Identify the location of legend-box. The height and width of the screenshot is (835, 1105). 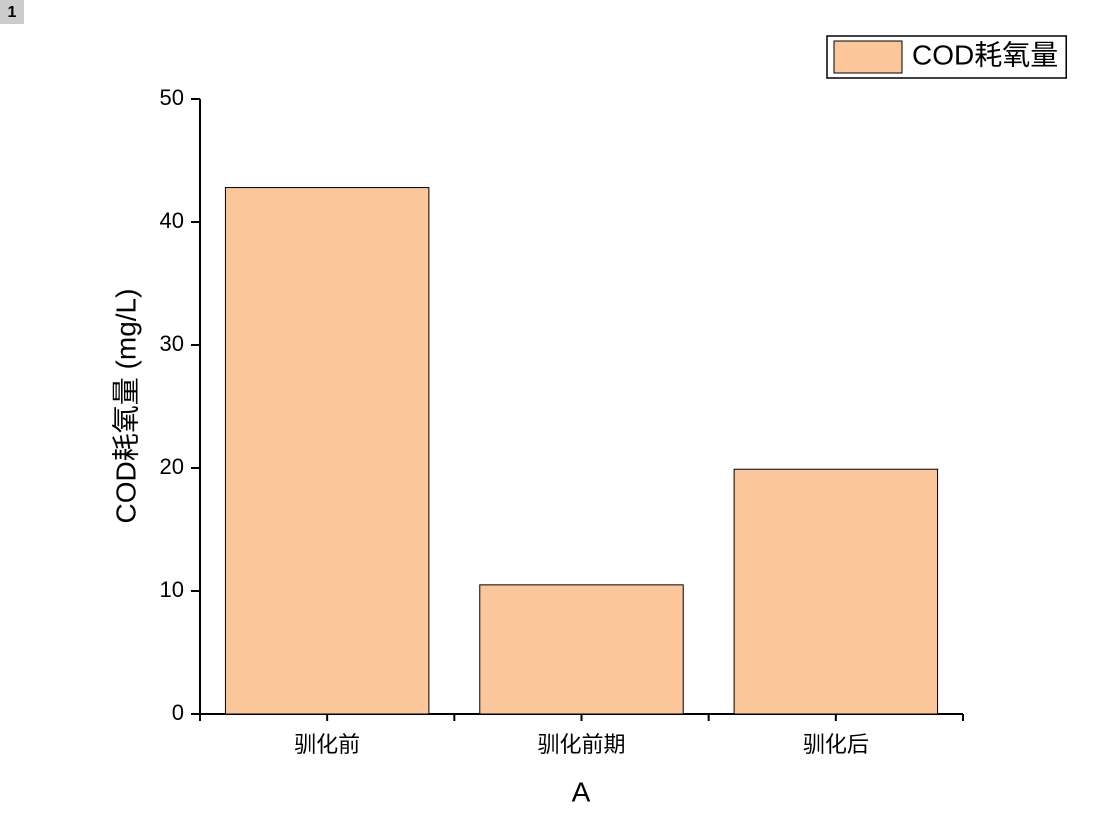
(946, 57).